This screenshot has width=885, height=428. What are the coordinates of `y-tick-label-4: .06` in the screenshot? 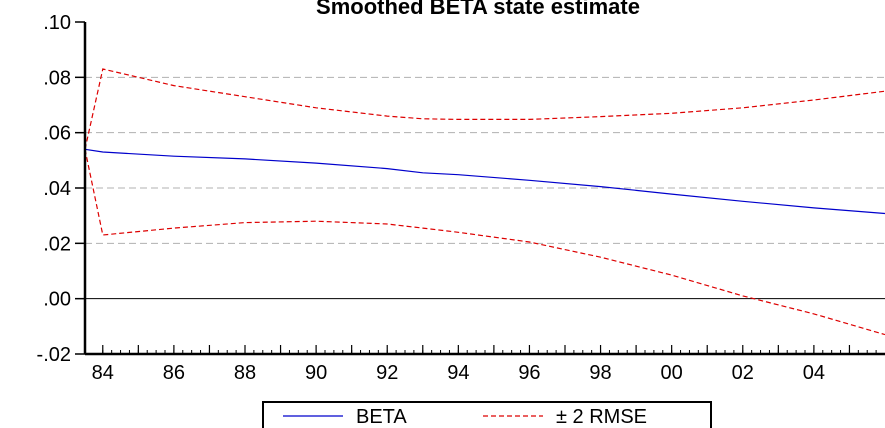 It's located at (57, 134).